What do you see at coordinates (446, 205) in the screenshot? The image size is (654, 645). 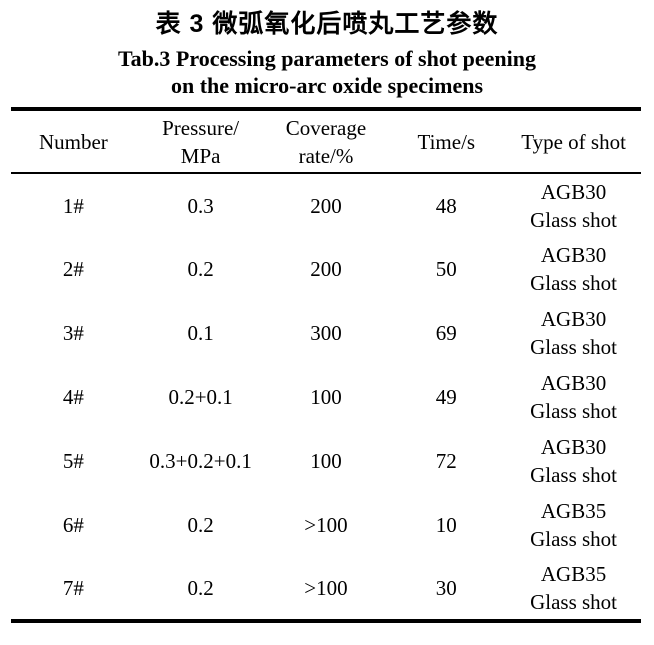 I see `cell-time: 48` at bounding box center [446, 205].